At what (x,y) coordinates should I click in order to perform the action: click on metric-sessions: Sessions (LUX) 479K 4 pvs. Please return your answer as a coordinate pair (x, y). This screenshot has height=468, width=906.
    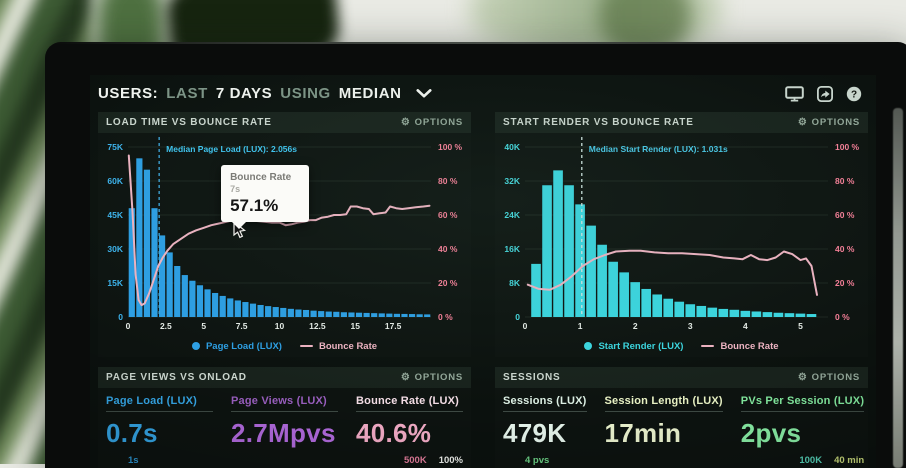
    Looking at the image, I should click on (545, 430).